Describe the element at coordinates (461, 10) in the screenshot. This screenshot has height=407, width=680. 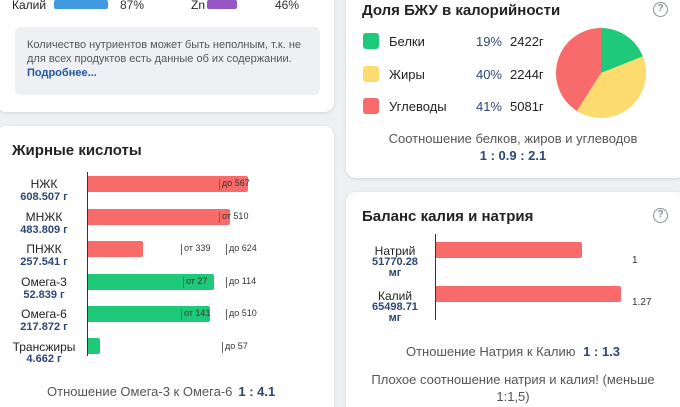
I see `bju-title: Доля БЖУ в калорийности` at that location.